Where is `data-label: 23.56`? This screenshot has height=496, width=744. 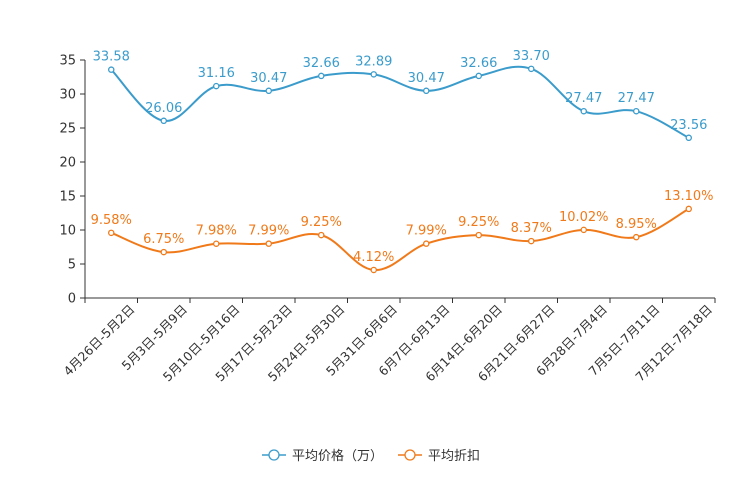 data-label: 23.56 is located at coordinates (688, 125).